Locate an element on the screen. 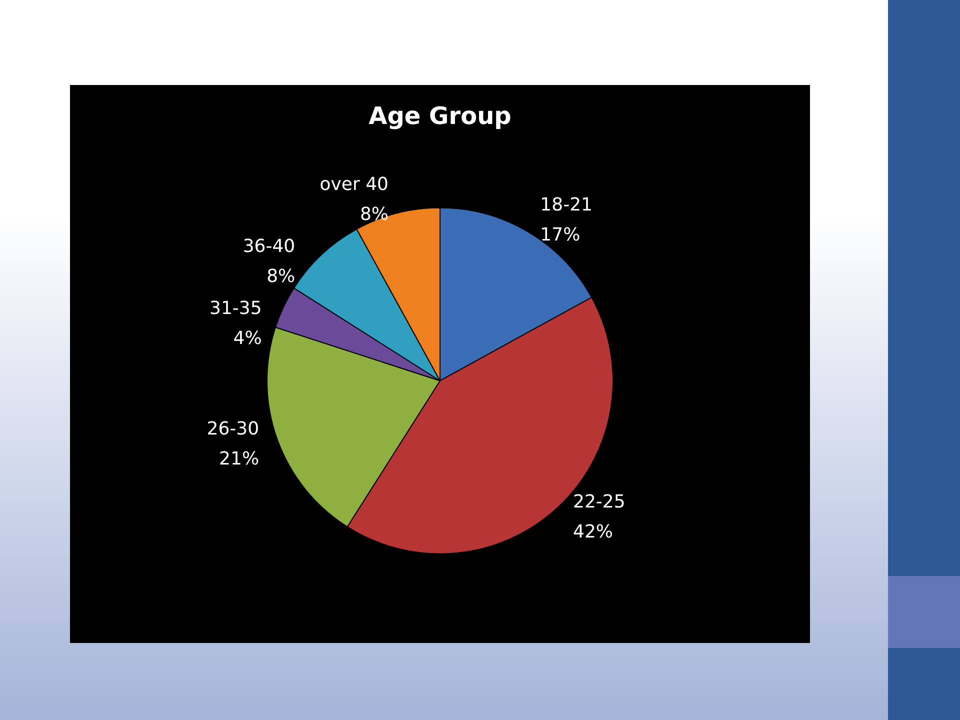  slice-label: 22-25 is located at coordinates (599, 502).